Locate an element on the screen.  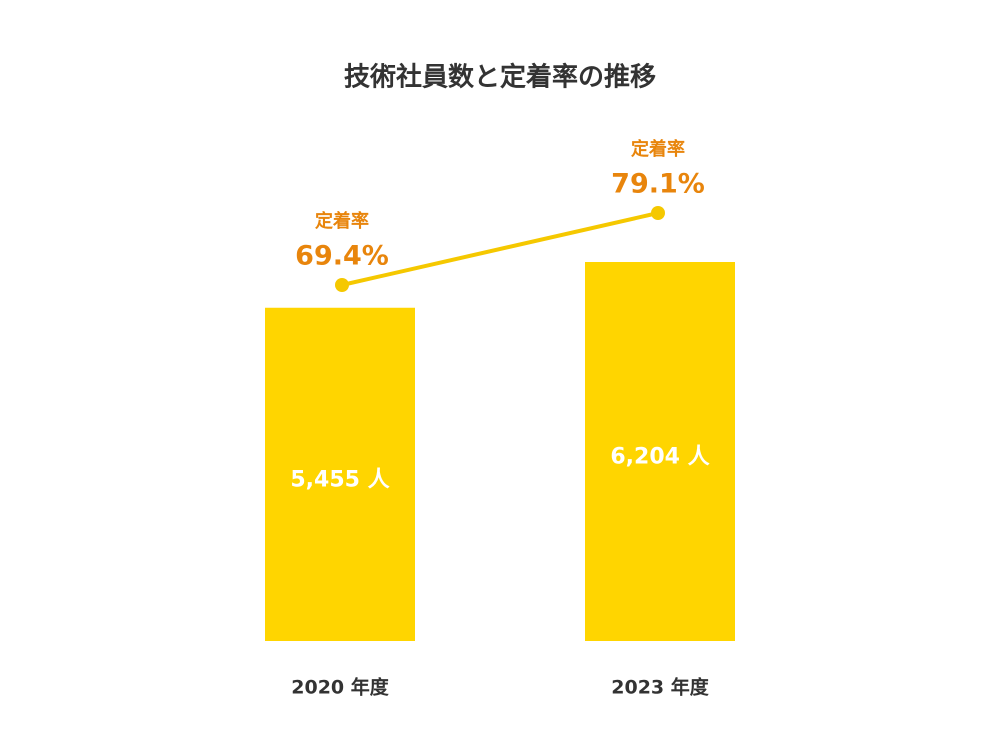
chart-title: 技術社員数と定着率の推移 is located at coordinates (500, 77).